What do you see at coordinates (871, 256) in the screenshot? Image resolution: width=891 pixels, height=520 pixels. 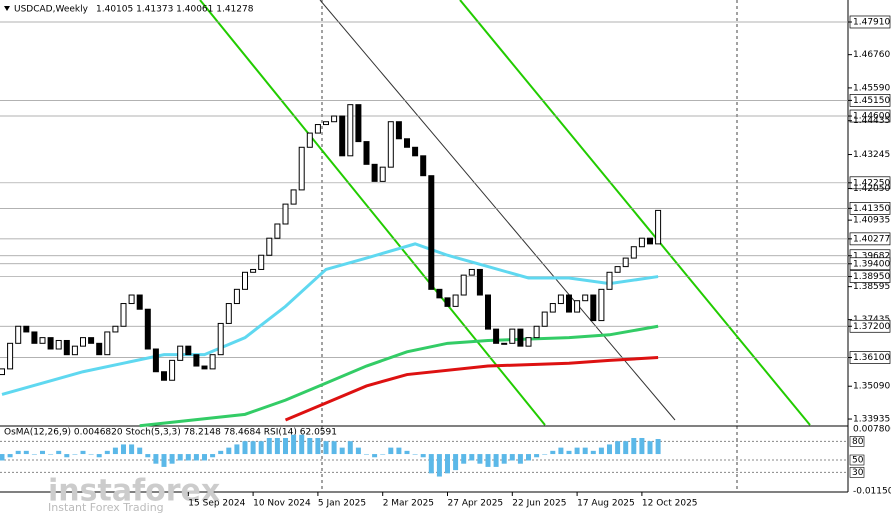 I see `y-tick-label: 1.39682` at bounding box center [871, 256].